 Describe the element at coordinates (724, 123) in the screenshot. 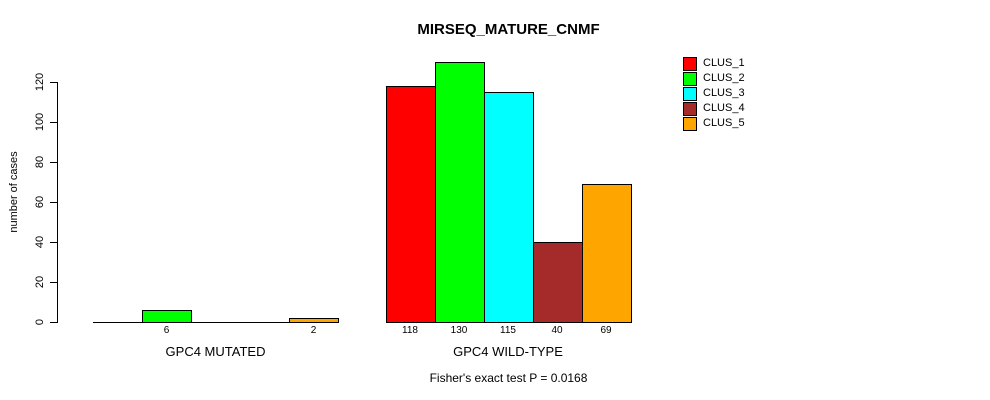

I see `legend-label: CLUS_5` at that location.